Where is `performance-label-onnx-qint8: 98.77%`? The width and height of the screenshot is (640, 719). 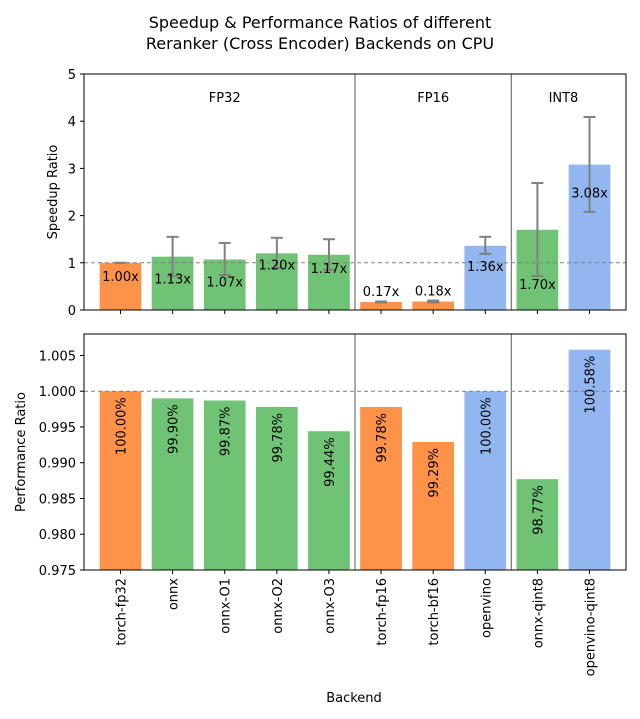 performance-label-onnx-qint8: 98.77% is located at coordinates (538, 510).